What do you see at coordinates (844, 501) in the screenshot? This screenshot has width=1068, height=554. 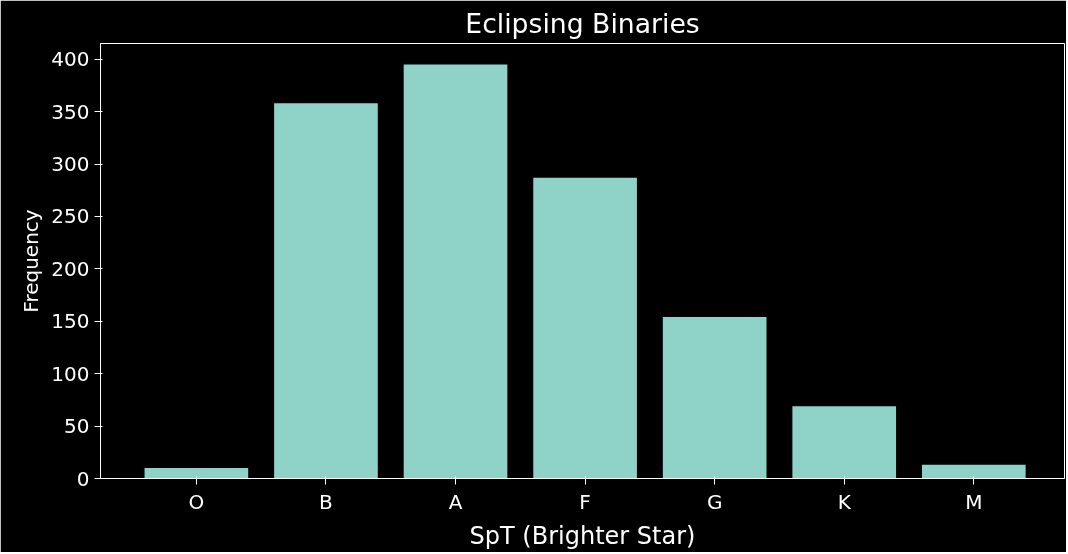 I see `x-tick-label: K` at bounding box center [844, 501].